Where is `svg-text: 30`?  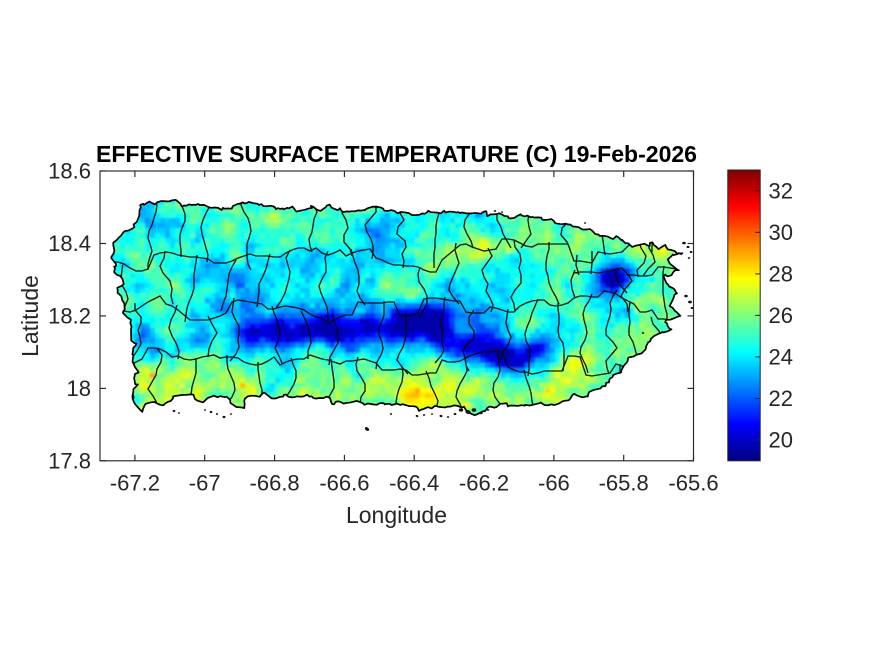 svg-text: 30 is located at coordinates (781, 232).